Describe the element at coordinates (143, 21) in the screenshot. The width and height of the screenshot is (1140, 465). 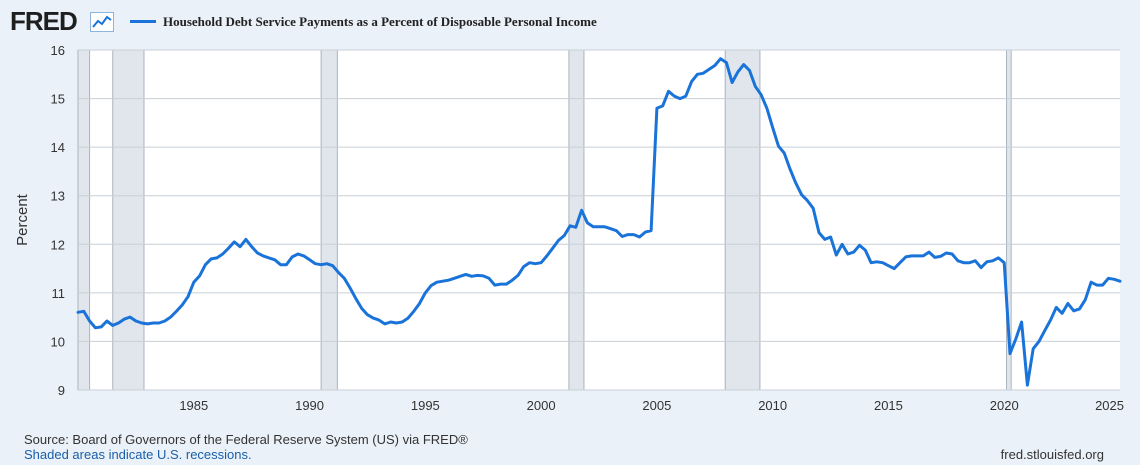
I see `legend-swatch` at that location.